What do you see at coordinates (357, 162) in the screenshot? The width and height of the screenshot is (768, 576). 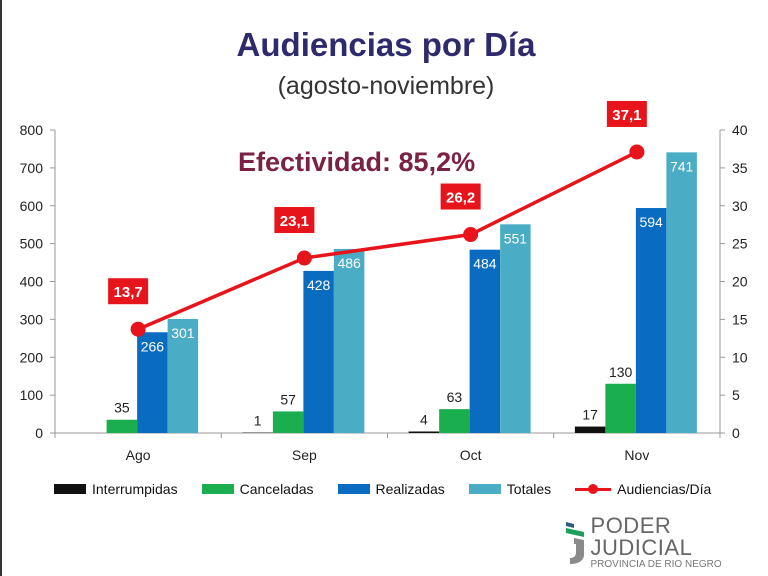 I see `efectividad-annotation: Efectividad: 85,2%` at bounding box center [357, 162].